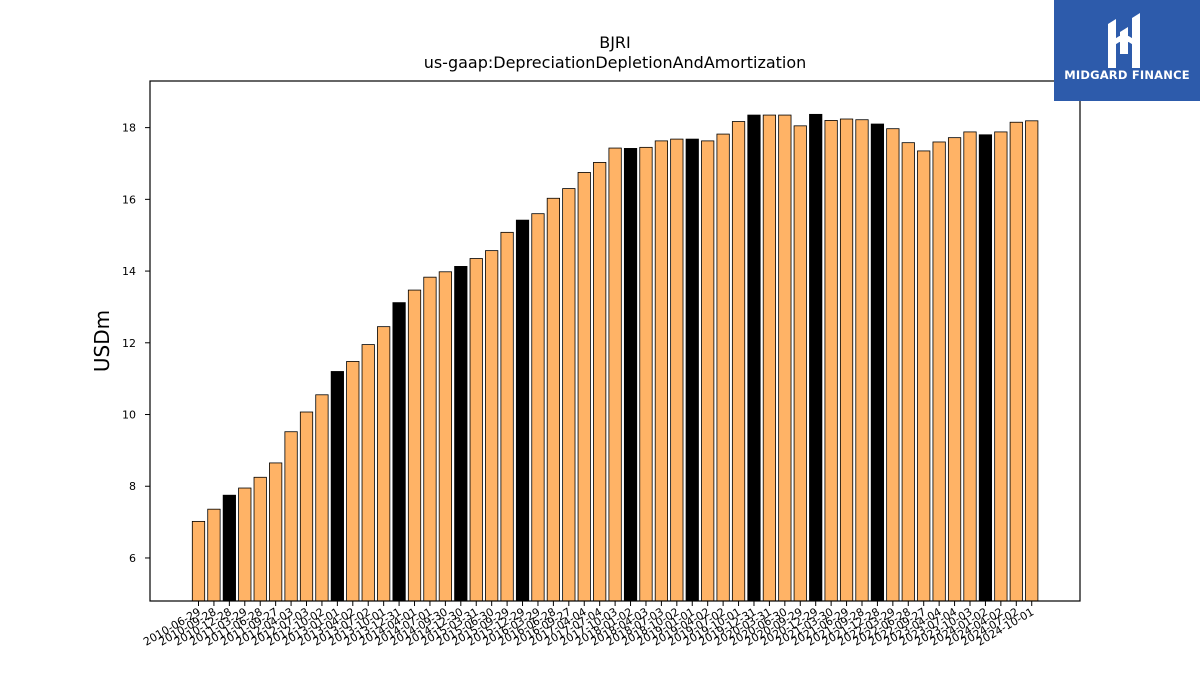 The image size is (1200, 675). What do you see at coordinates (1124, 40) in the screenshot?
I see `midgard-m-logo-icon` at bounding box center [1124, 40].